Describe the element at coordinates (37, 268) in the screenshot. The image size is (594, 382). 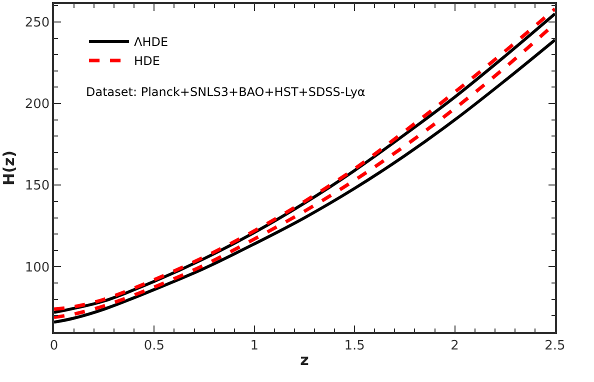
I see `y-tick-label: 100` at that location.